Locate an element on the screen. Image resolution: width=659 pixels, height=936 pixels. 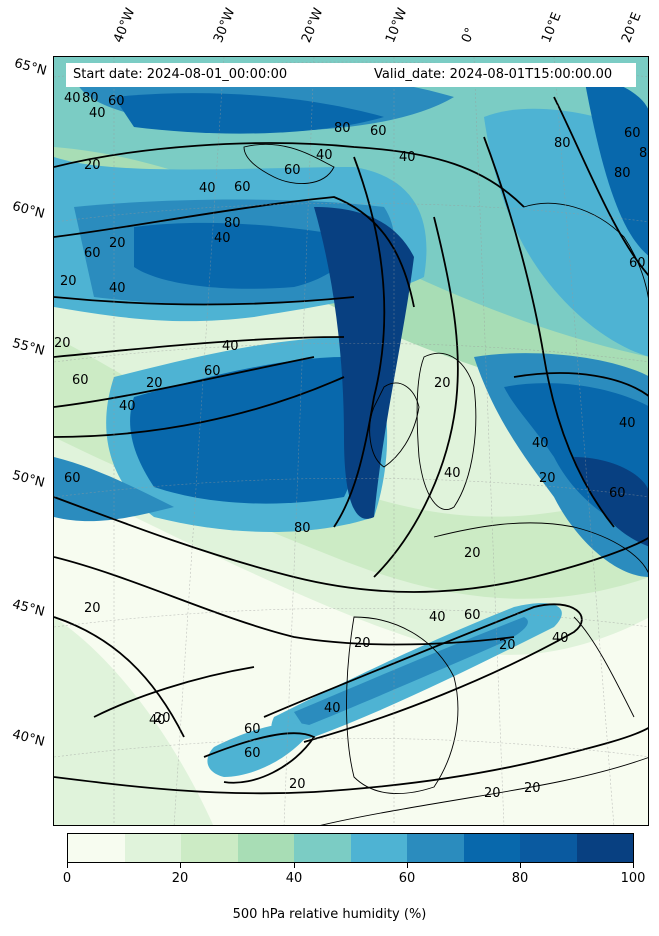
coastline-africa is located at coordinates (484, 791).